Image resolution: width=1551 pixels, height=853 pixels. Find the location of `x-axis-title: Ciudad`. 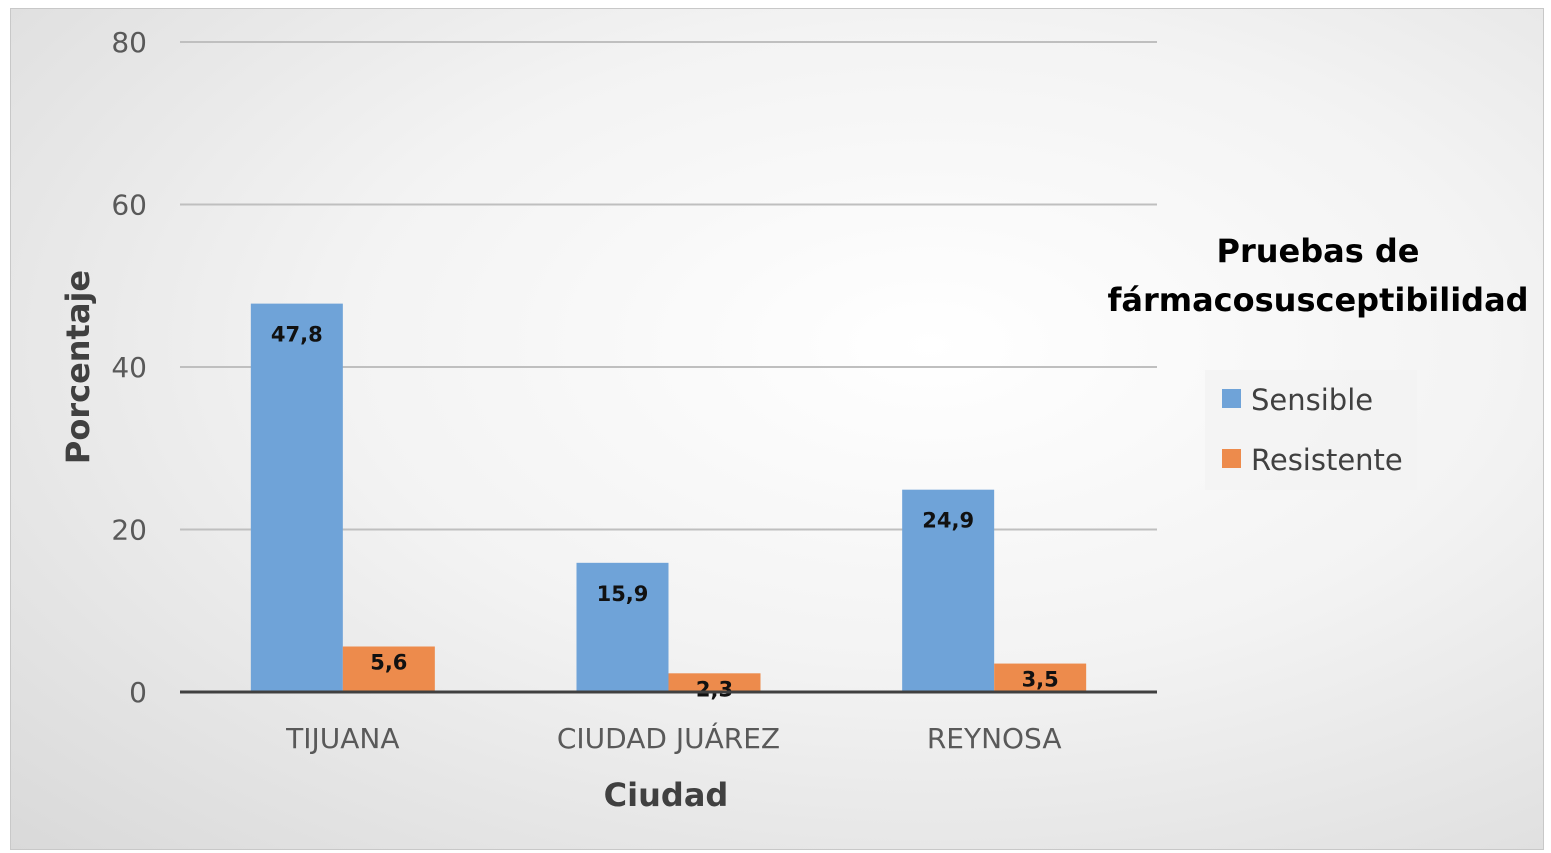

x-axis-title: Ciudad is located at coordinates (666, 795).